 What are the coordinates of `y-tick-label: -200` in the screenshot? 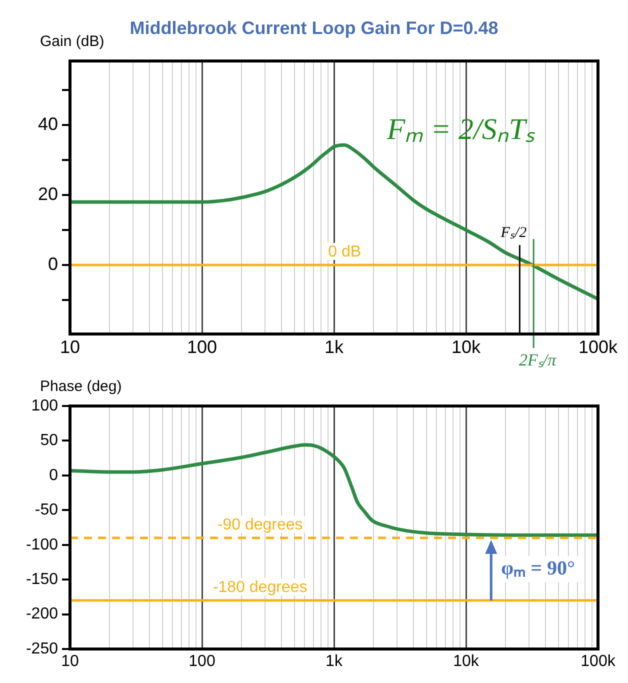 It's located at (42, 614).